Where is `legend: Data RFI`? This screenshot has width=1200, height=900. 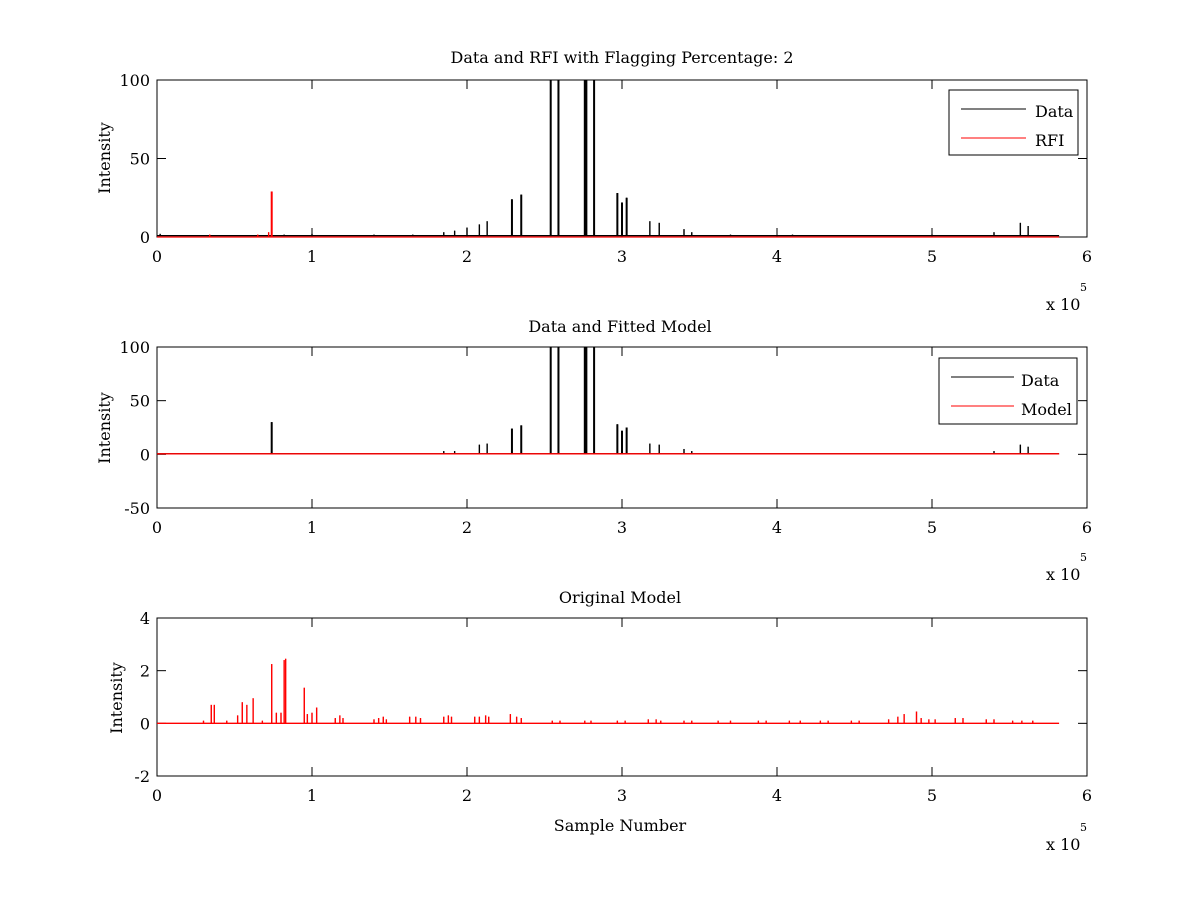
legend: Data RFI is located at coordinates (1013, 122).